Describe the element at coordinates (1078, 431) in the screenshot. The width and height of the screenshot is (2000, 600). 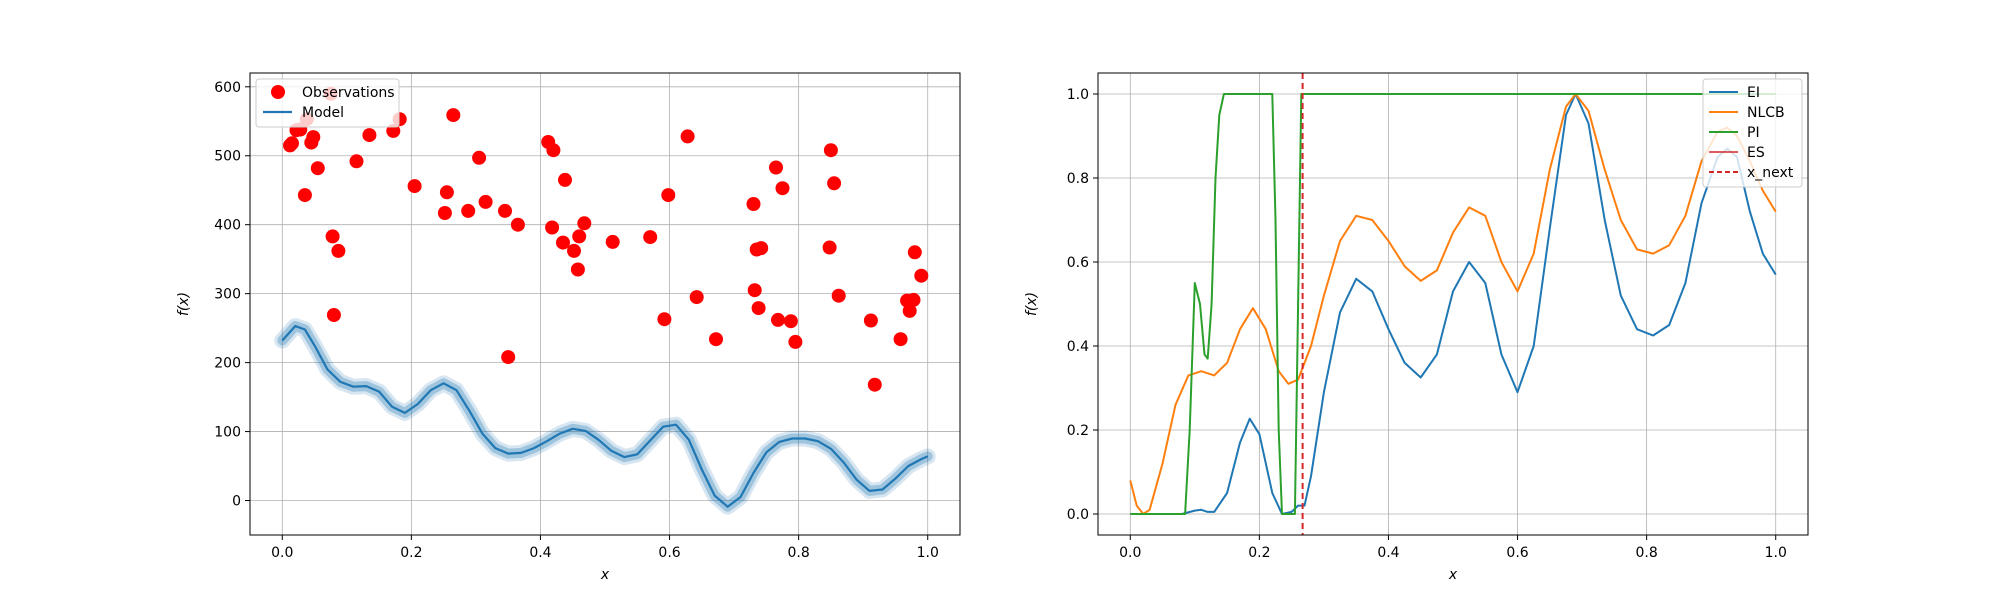
I see `y-tick-label: 0.2` at that location.